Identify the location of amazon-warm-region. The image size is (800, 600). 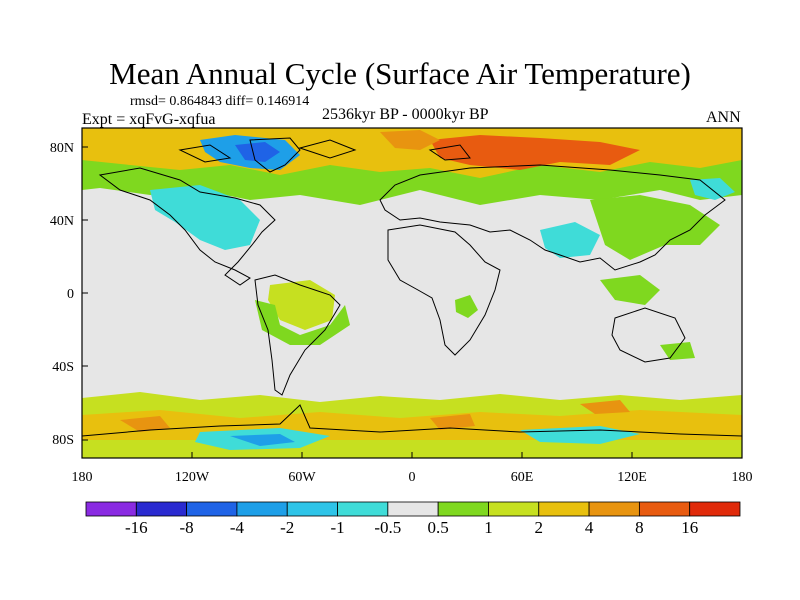
(301, 305).